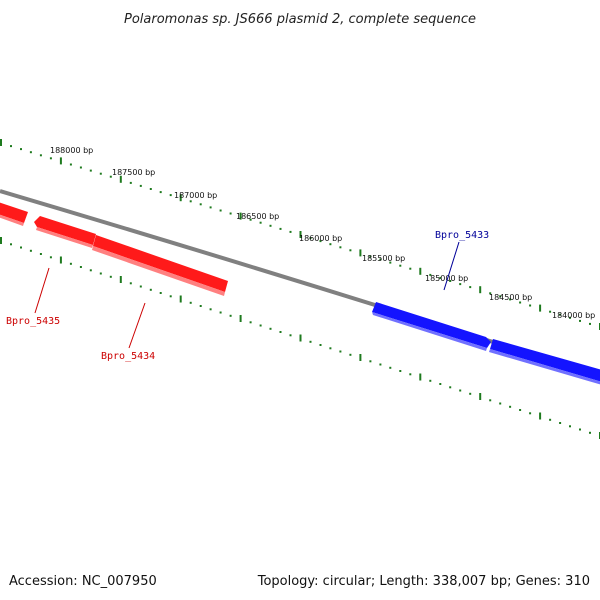 This screenshot has width=600, height=600. Describe the element at coordinates (446, 278) in the screenshot. I see `bp-label: 185000 bp` at that location.